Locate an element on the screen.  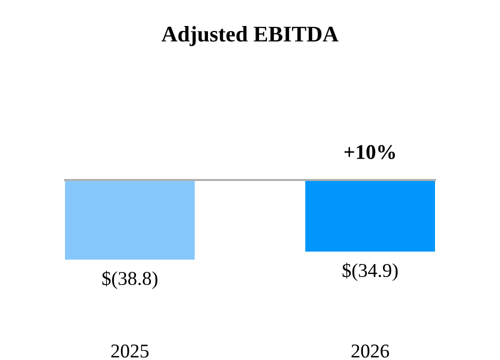
text: +10% is located at coordinates (369, 152).